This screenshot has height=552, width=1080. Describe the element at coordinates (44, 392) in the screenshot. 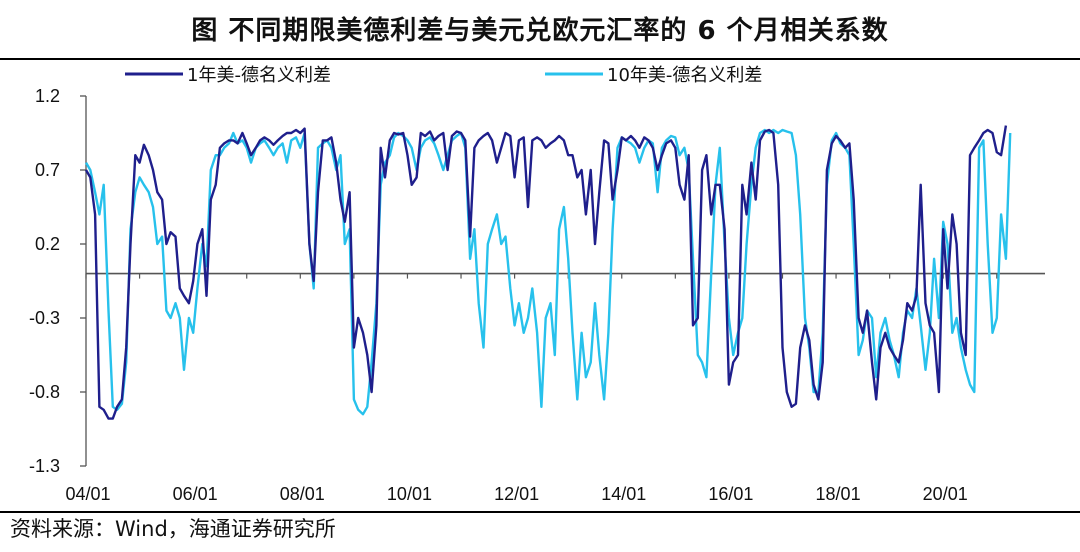

I see `y-tick-label: -0.8` at that location.